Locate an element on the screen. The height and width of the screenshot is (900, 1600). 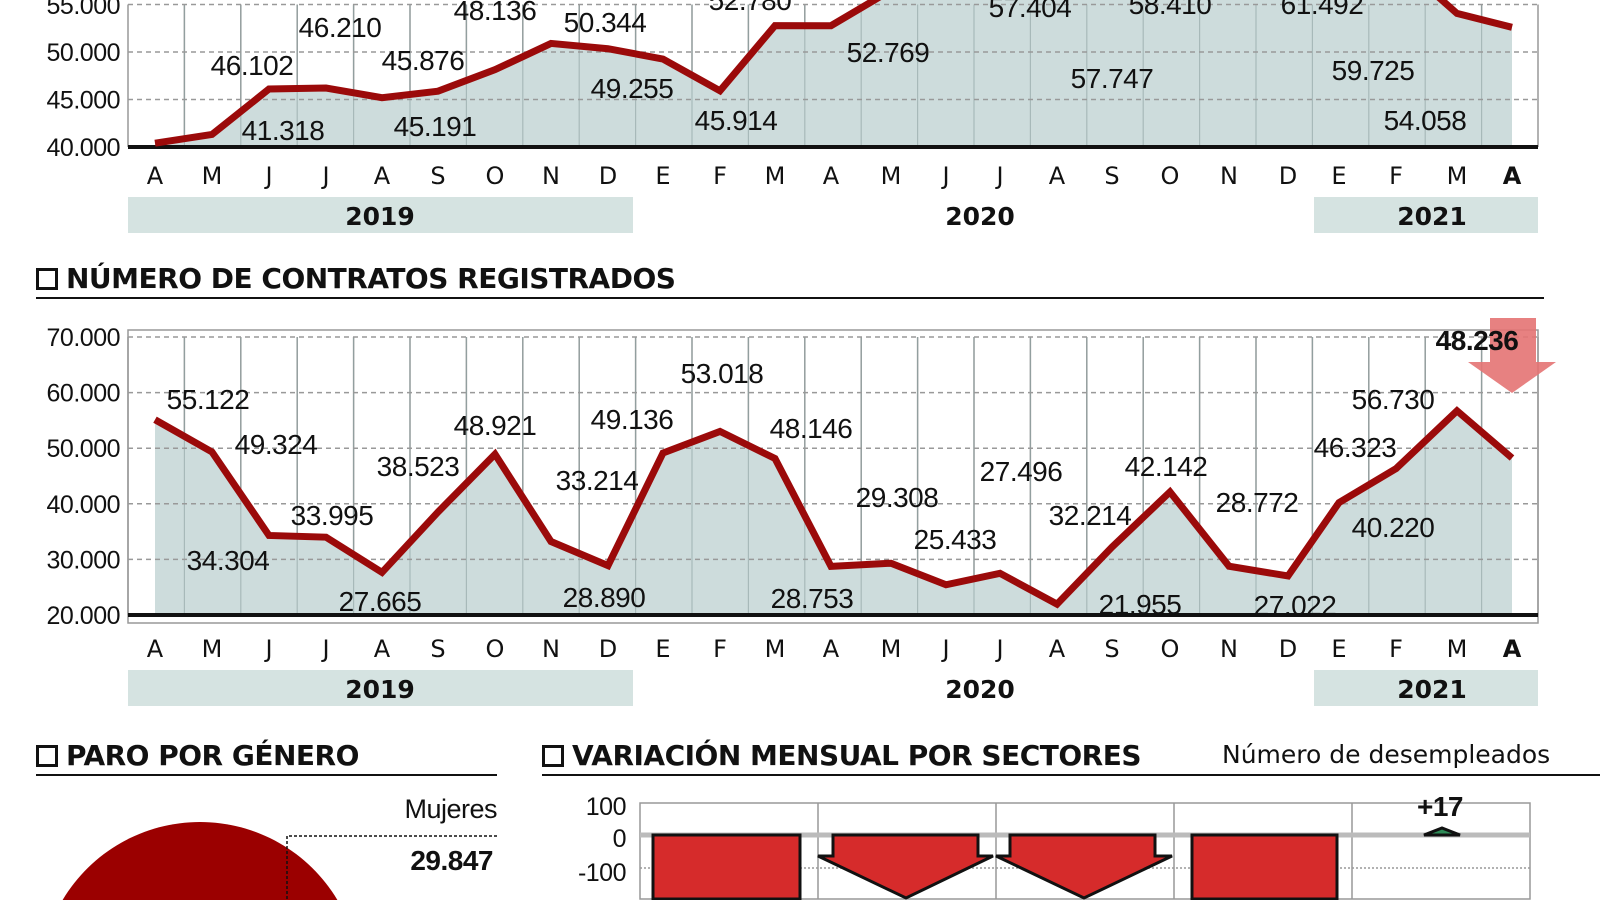
gender-heading: PARO POR GÉNERO is located at coordinates (197, 755).